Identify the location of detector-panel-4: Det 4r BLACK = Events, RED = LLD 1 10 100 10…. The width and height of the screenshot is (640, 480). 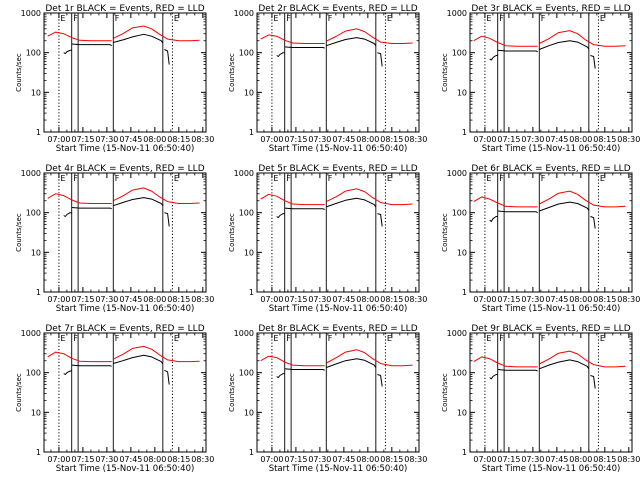
(114, 239).